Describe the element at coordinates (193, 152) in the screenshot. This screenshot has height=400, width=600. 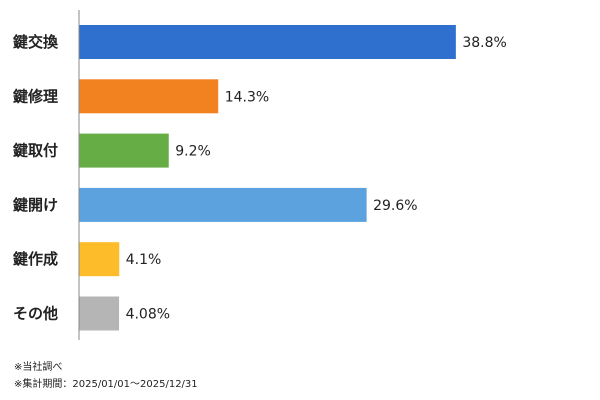
I see `value-label: 9.2%` at that location.